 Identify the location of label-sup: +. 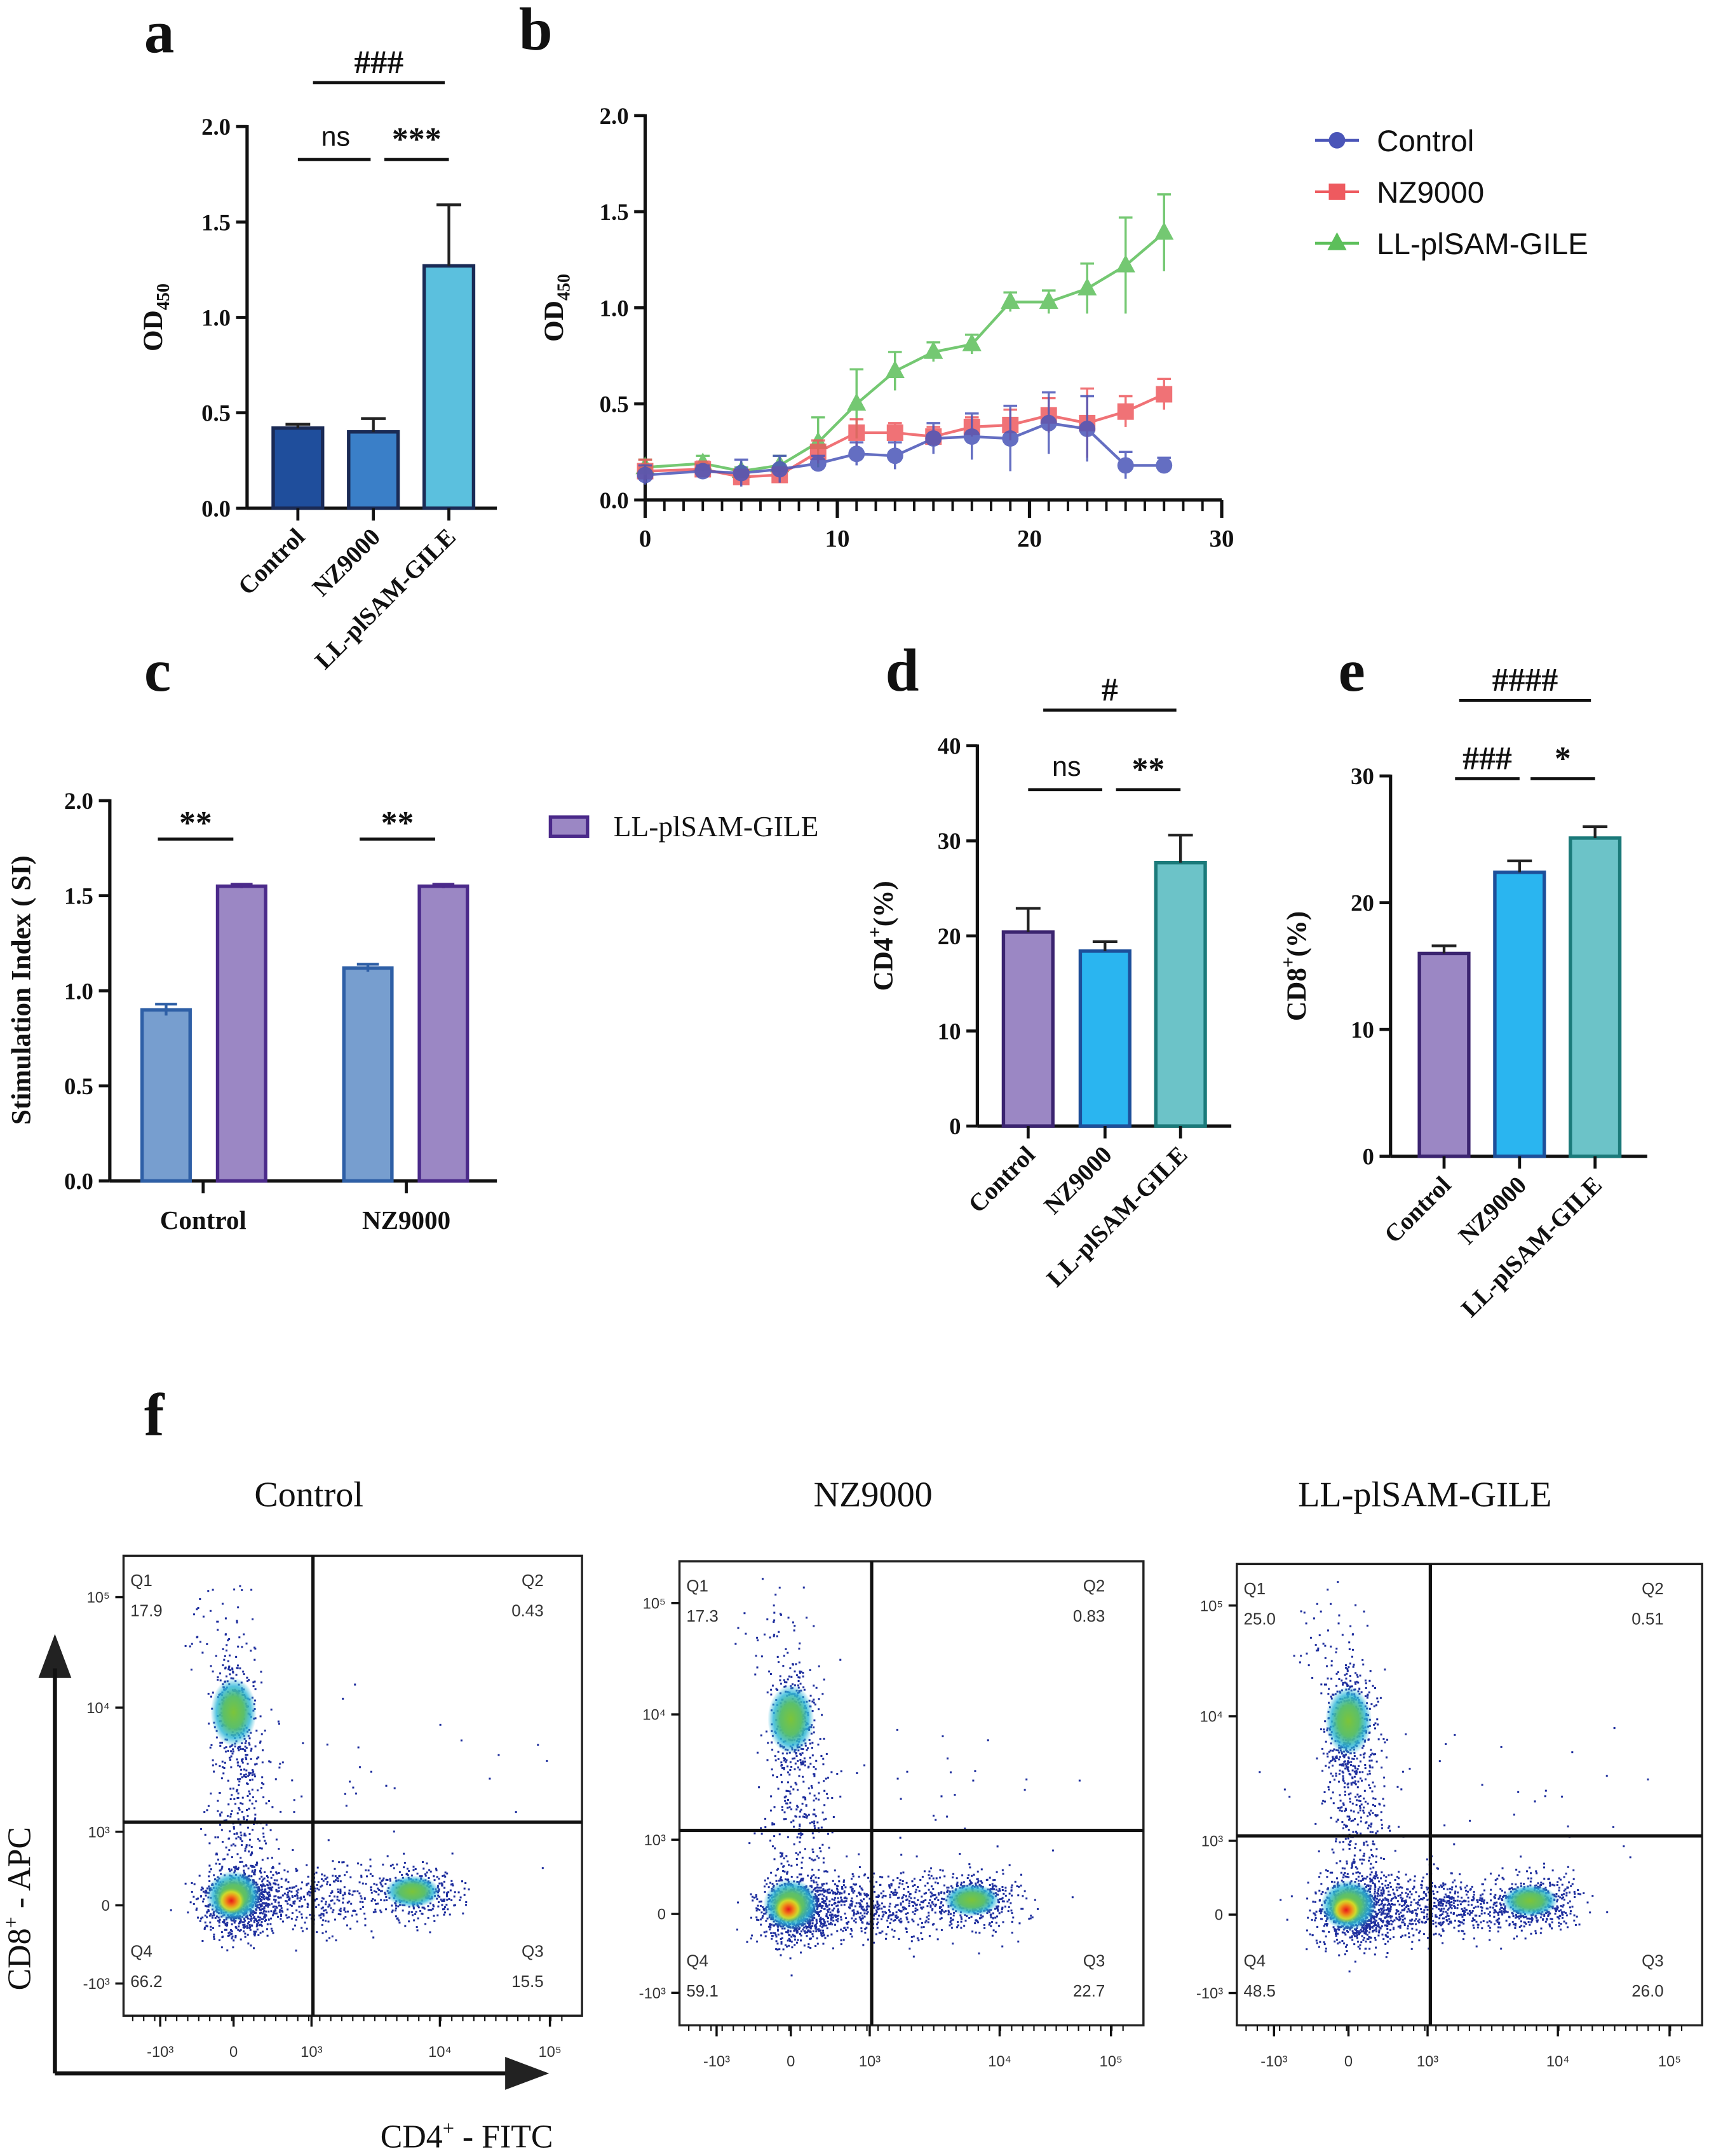
(11, 1922).